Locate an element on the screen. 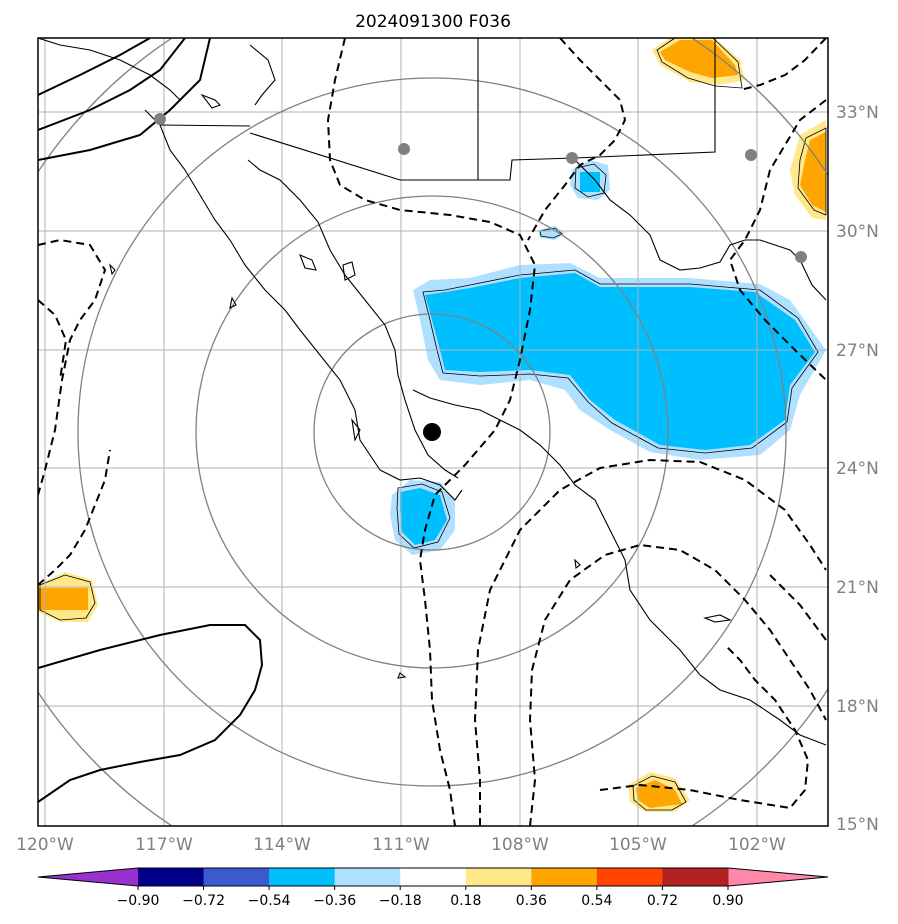 The height and width of the screenshot is (924, 898). colorbar-extend-low is located at coordinates (88, 877).